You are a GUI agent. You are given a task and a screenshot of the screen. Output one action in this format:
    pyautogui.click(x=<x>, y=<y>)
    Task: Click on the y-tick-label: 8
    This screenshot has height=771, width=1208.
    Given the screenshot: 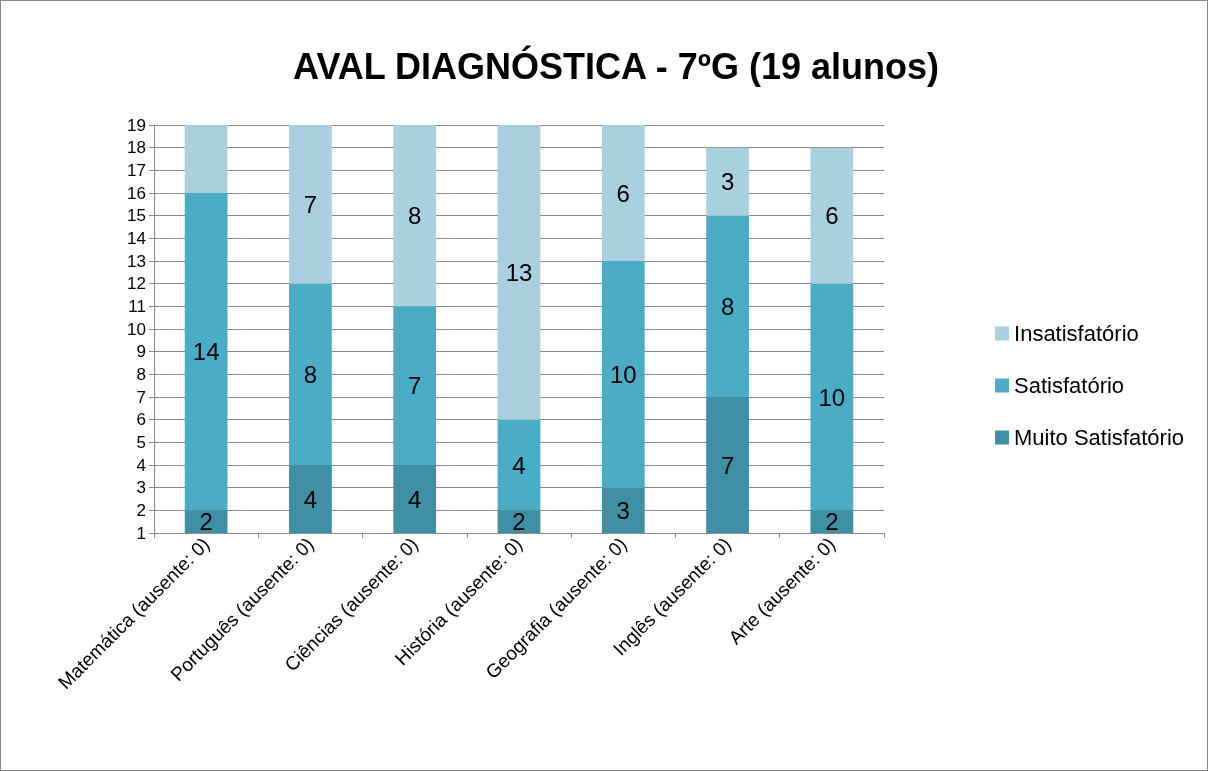 What is the action you would take?
    pyautogui.click(x=141, y=374)
    